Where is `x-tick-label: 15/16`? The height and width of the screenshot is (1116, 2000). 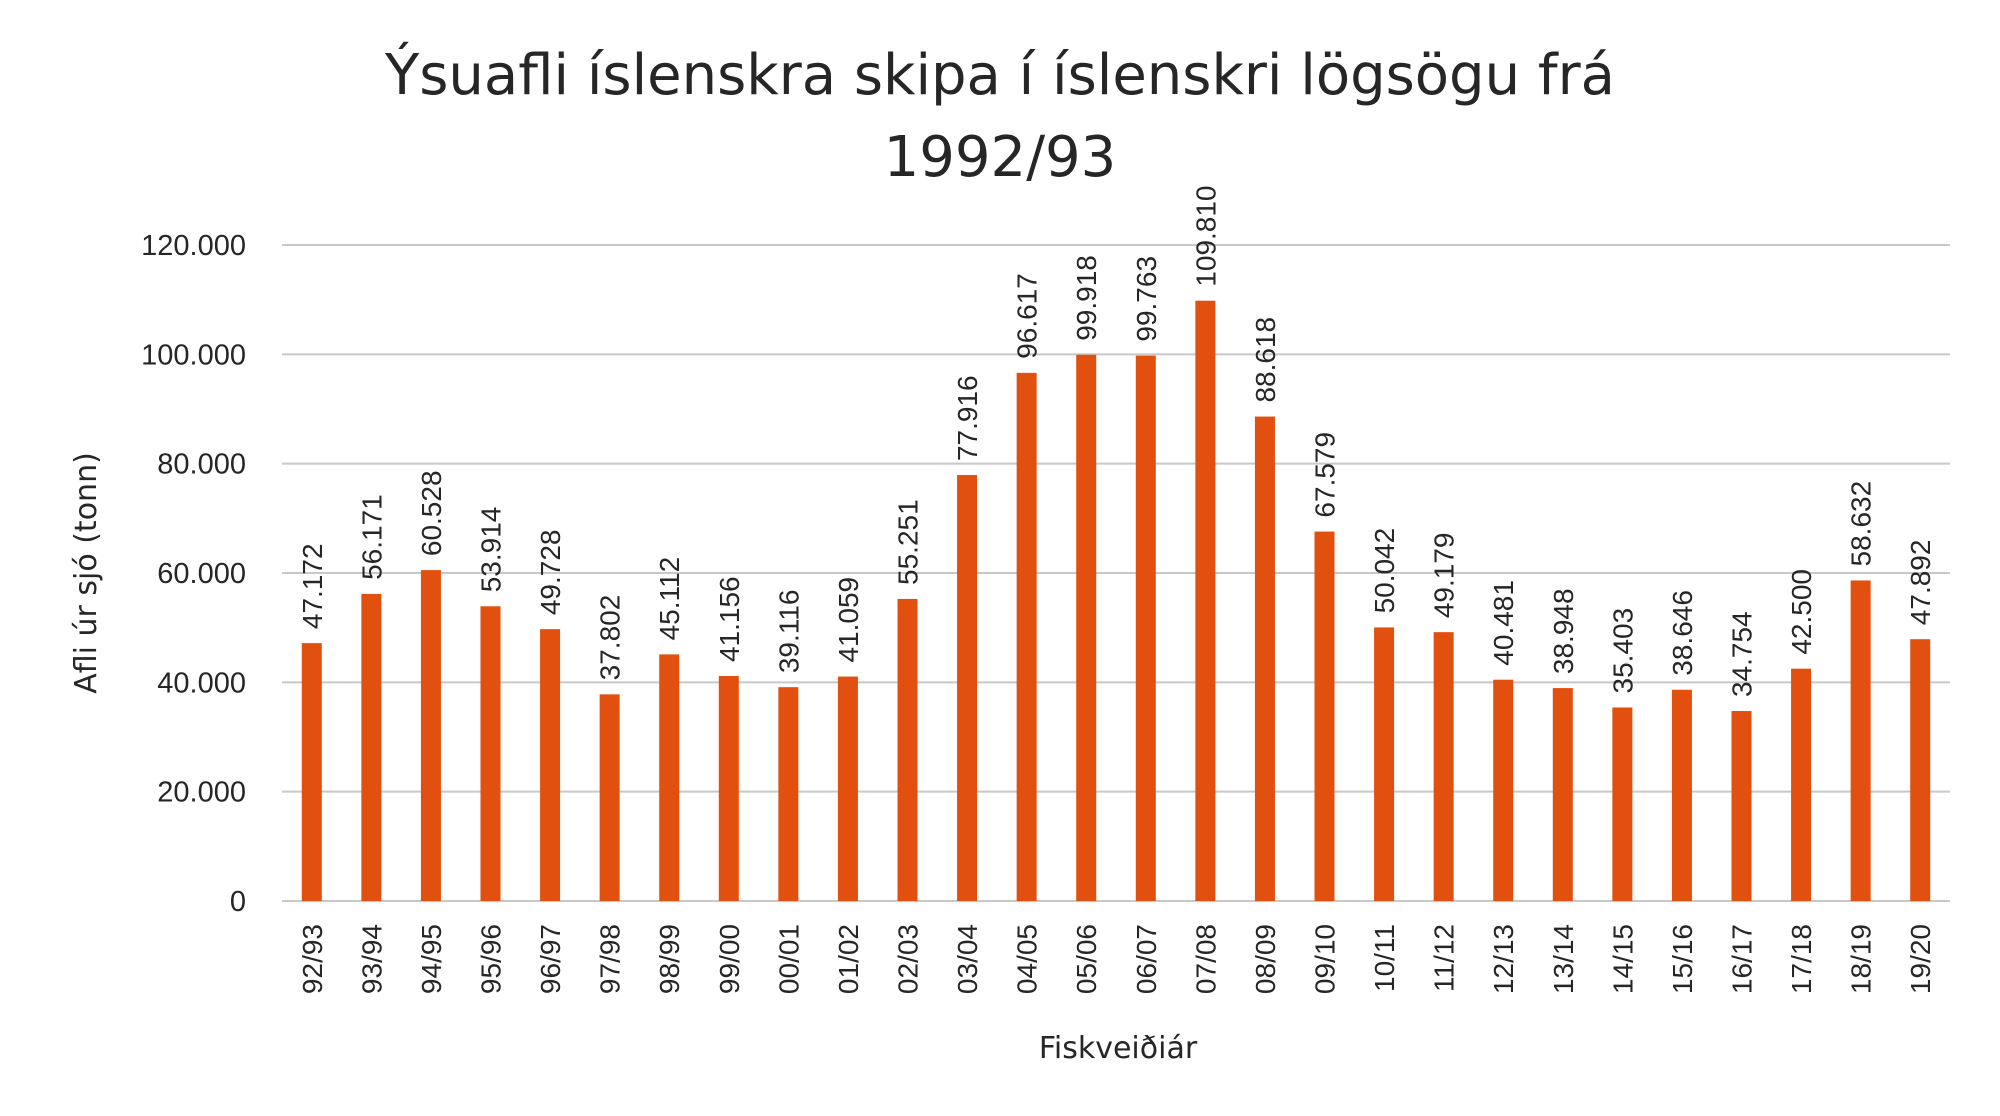
x-tick-label: 15/16 is located at coordinates (1682, 959).